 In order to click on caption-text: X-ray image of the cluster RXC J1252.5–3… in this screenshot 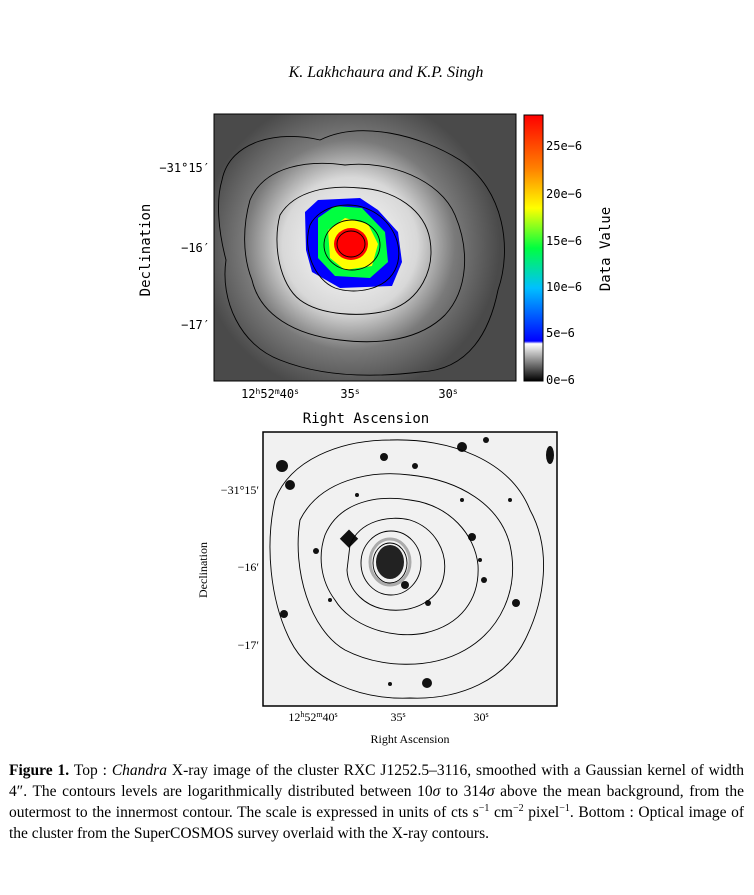, I will do `click(376, 781)`.